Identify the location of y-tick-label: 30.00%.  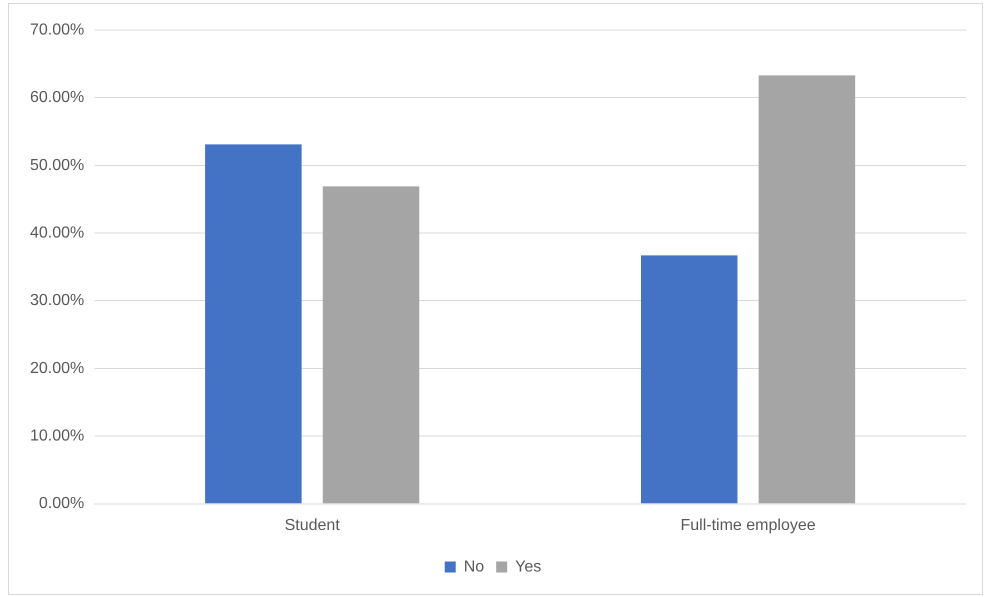
(57, 301).